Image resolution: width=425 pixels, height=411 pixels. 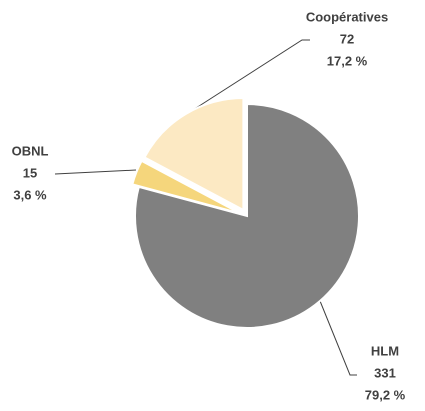 I want to click on slice-value: 15, so click(x=30, y=172).